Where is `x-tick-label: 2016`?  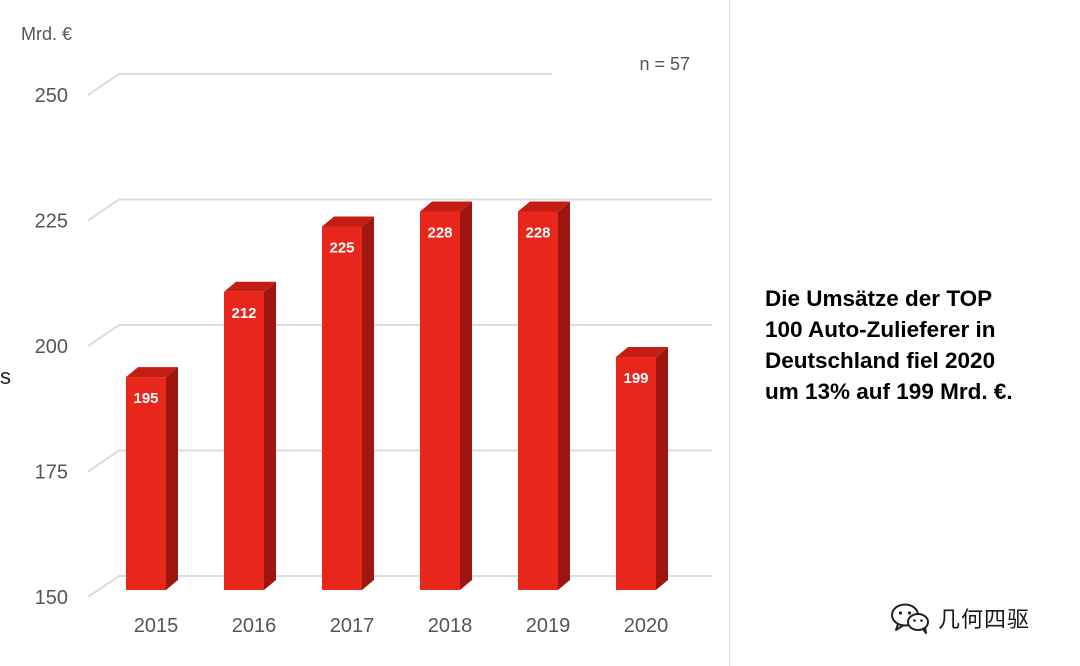
x-tick-label: 2016 is located at coordinates (254, 626).